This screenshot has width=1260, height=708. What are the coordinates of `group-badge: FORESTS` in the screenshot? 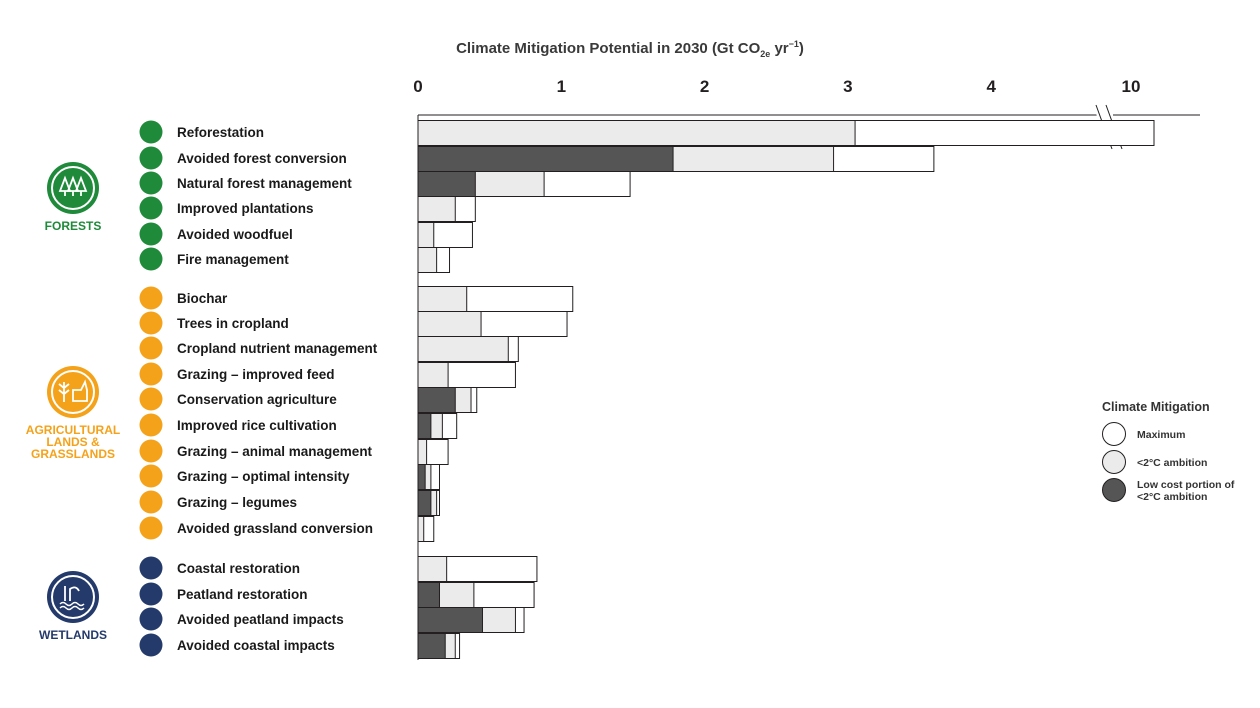 It's located at (73, 197).